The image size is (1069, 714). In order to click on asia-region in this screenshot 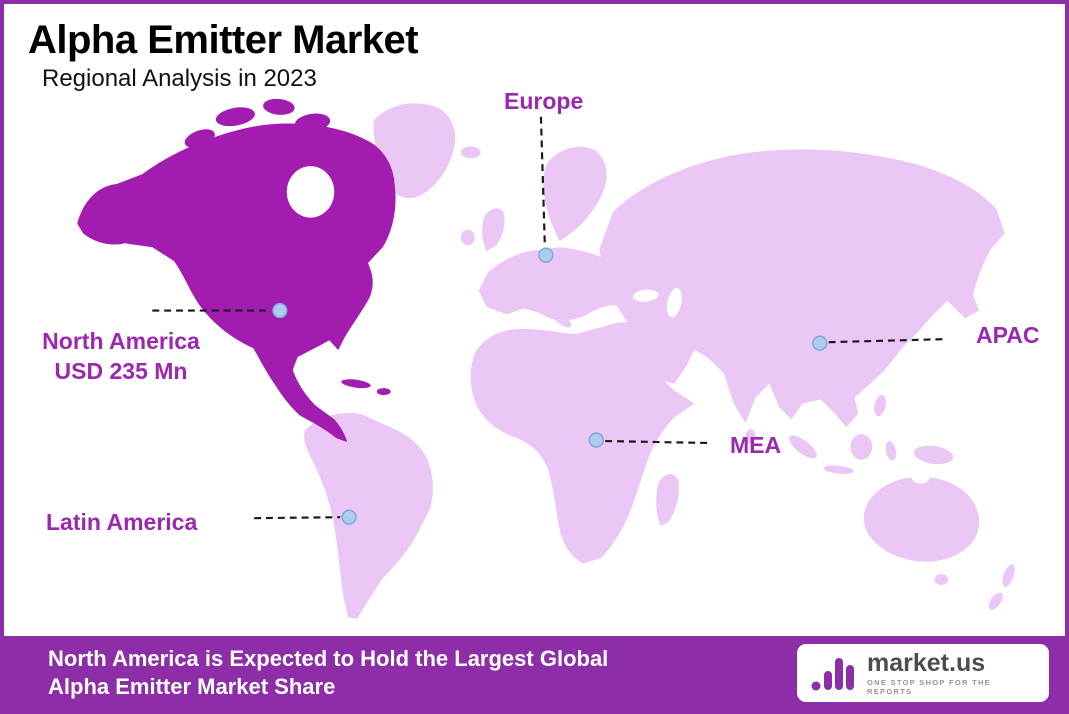, I will do `click(802, 288)`.